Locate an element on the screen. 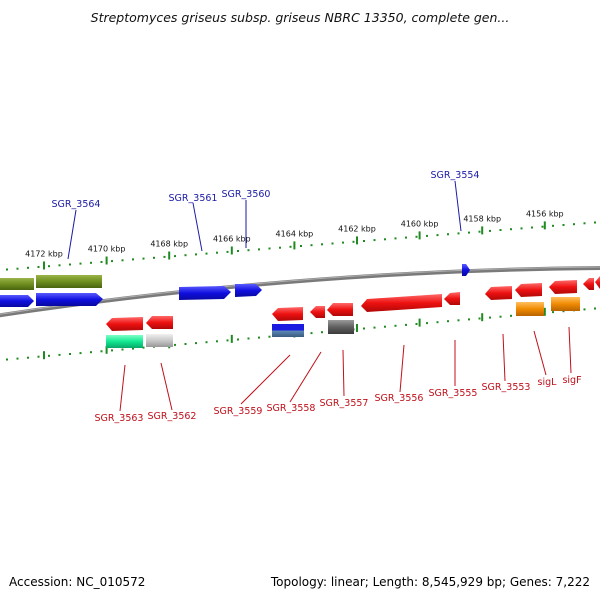  gene-label-sgr-3557: SGR_3557 is located at coordinates (344, 403).